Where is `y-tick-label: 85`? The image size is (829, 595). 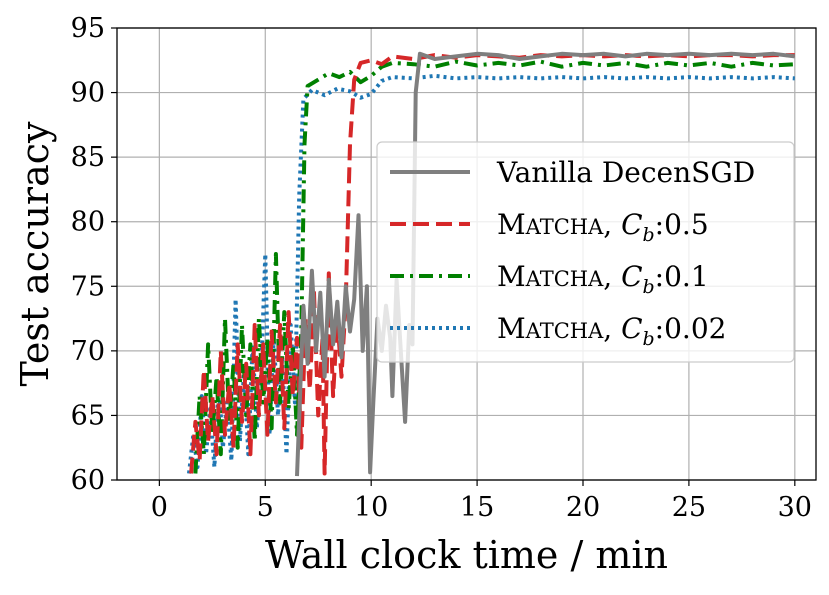
y-tick-label: 85 is located at coordinates (88, 157).